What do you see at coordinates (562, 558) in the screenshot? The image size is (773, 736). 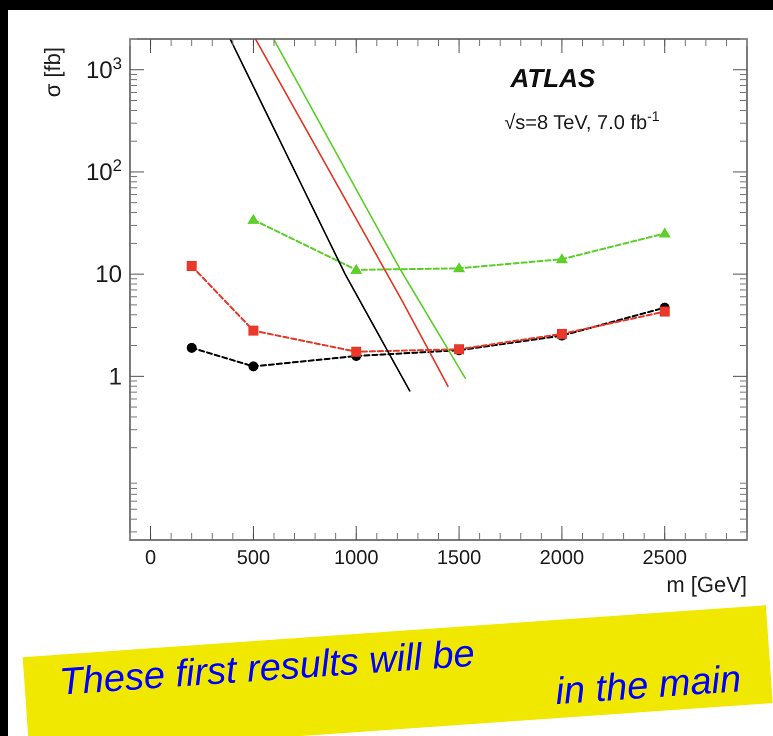 I see `x-tick-label: 2000` at bounding box center [562, 558].